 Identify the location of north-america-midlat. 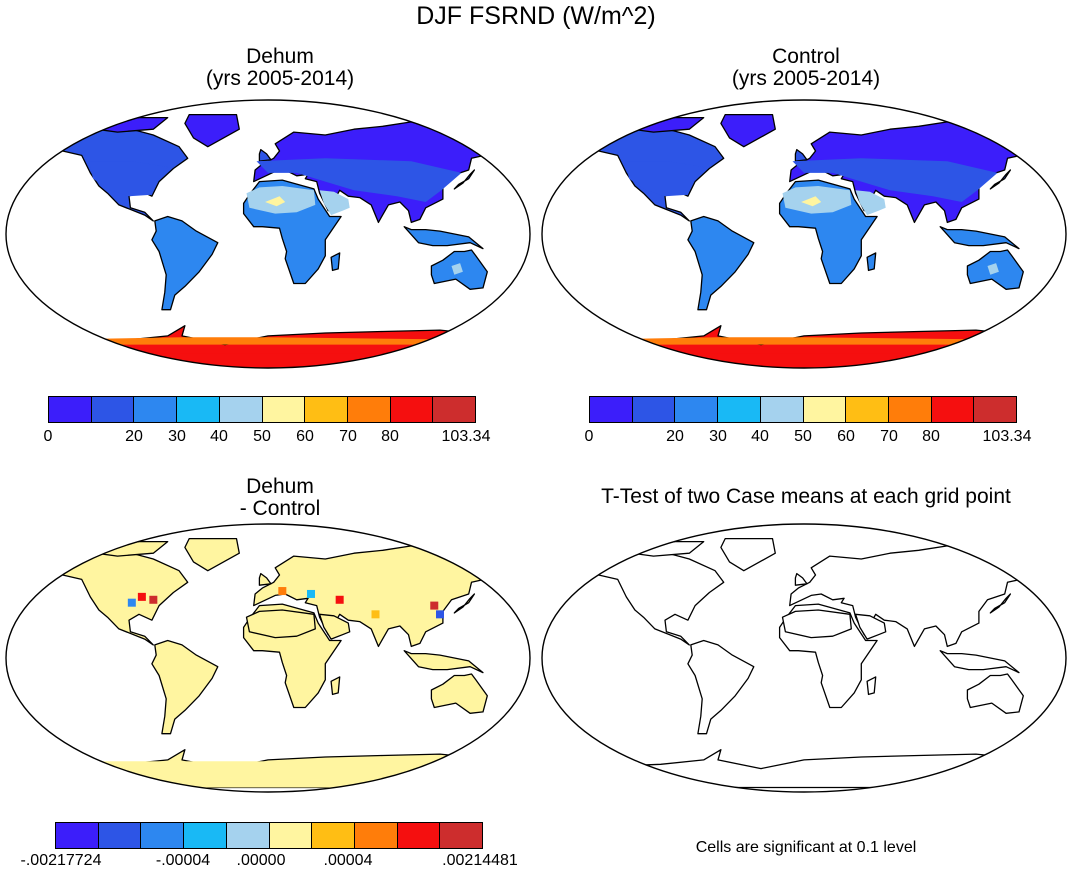
(128, 179).